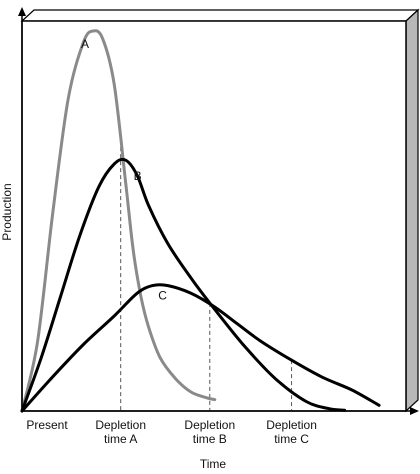 The height and width of the screenshot is (474, 420). What do you see at coordinates (47, 425) in the screenshot?
I see `x-tick-label: Present` at bounding box center [47, 425].